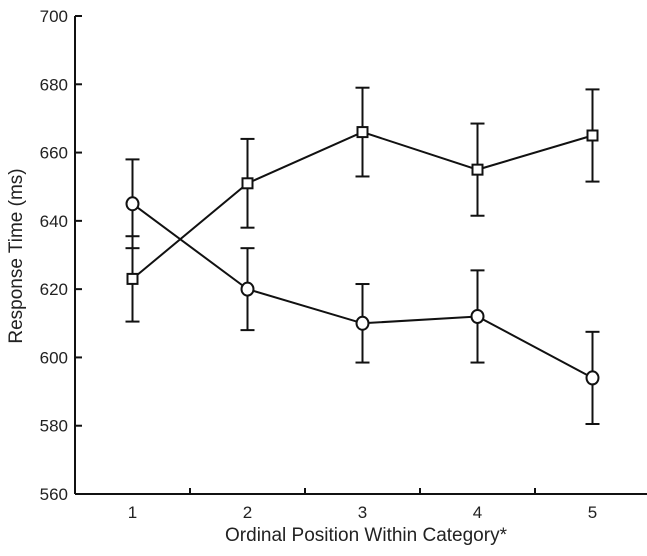 This screenshot has width=647, height=556. What do you see at coordinates (61, 255) in the screenshot?
I see `y-axis: 560 580 600 620 640 660 680 700` at bounding box center [61, 255].